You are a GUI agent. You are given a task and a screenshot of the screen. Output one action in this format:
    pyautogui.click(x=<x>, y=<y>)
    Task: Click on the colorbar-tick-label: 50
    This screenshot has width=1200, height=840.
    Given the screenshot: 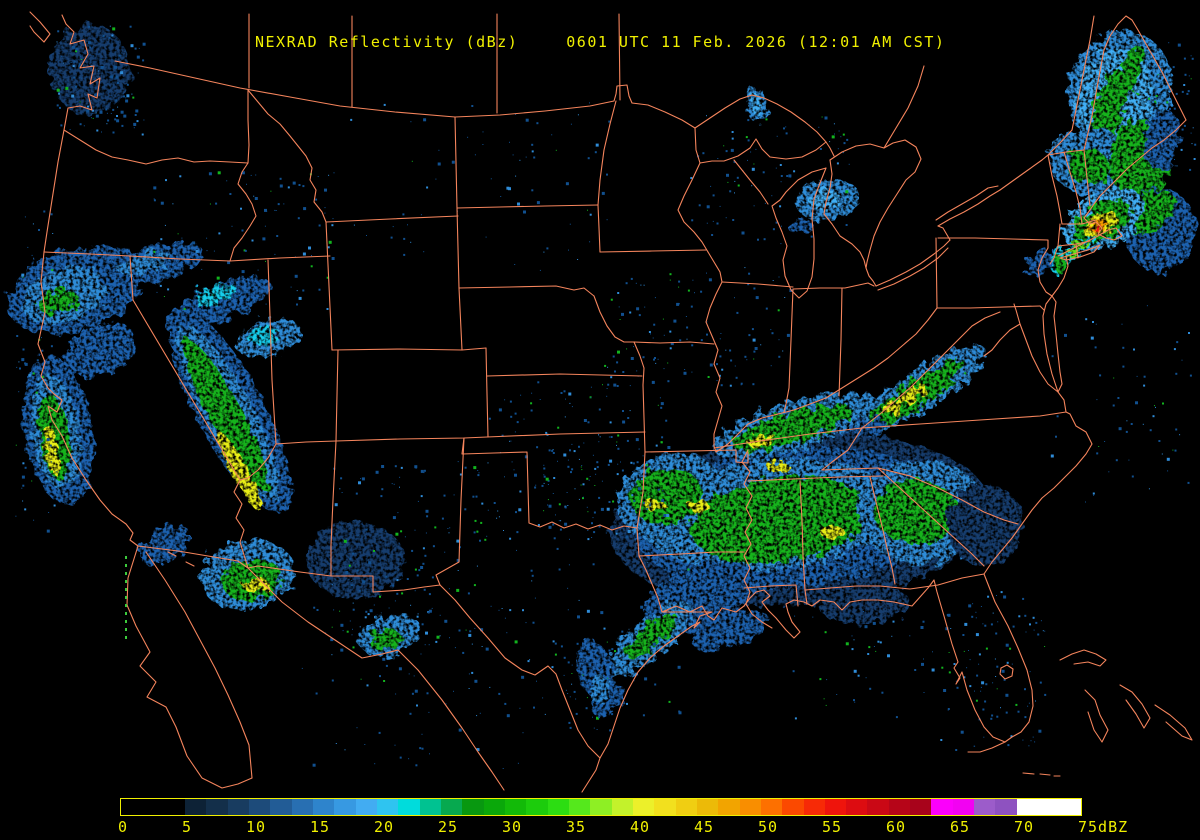 What is the action you would take?
    pyautogui.click(x=768, y=827)
    